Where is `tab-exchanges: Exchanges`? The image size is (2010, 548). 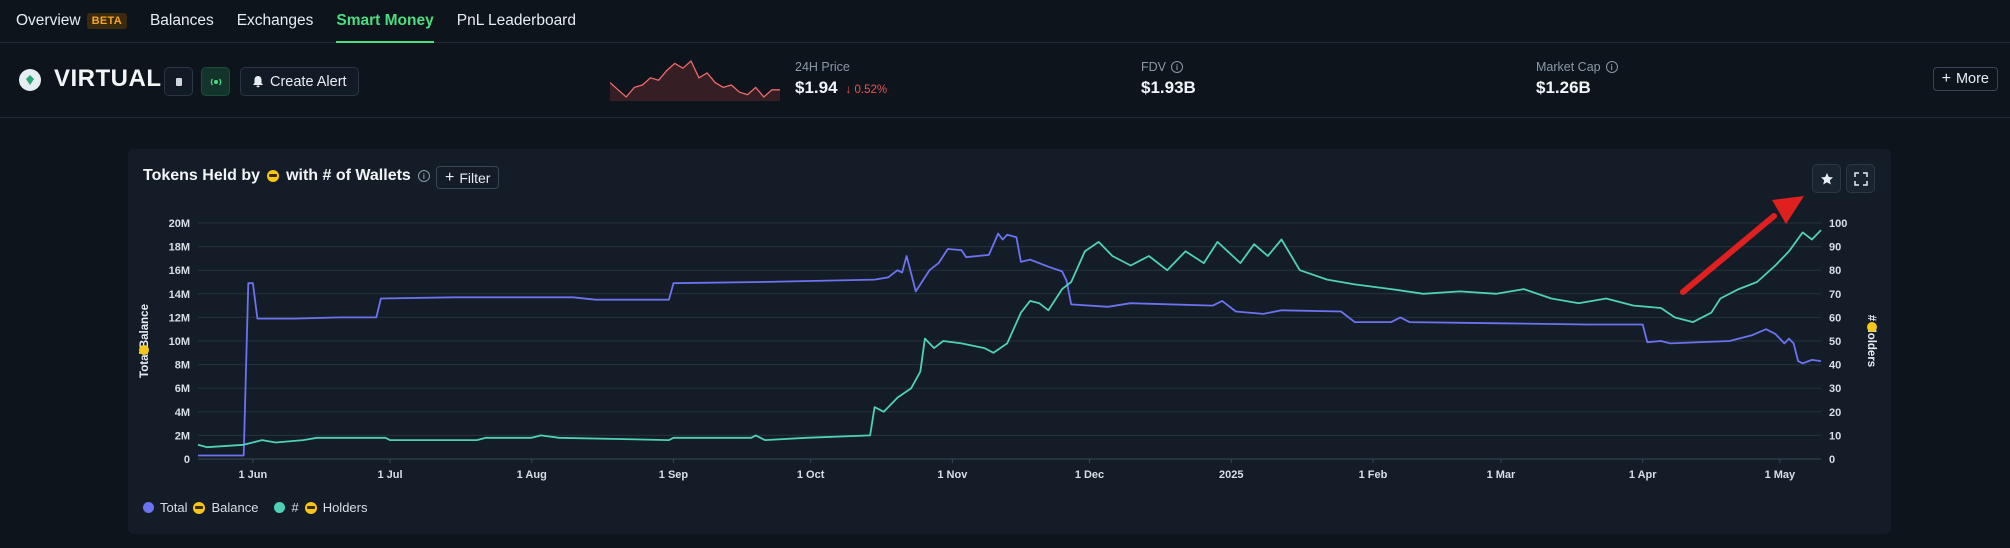 tab-exchanges: Exchanges is located at coordinates (275, 21).